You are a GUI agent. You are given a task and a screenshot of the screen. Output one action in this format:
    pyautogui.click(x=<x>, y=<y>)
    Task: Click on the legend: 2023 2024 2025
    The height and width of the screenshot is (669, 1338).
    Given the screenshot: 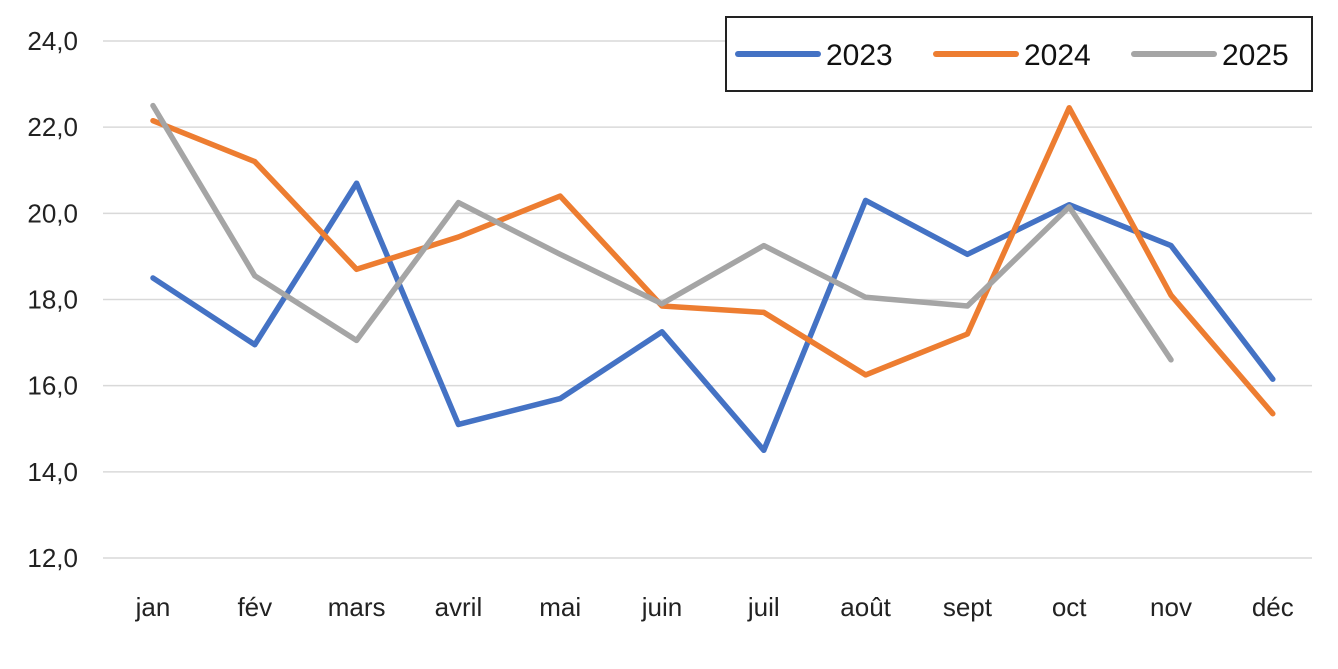 What is the action you would take?
    pyautogui.click(x=1019, y=54)
    